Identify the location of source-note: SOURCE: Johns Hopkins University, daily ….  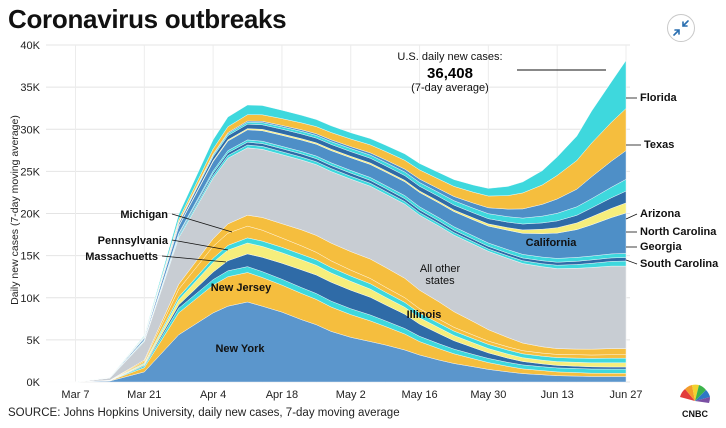
(204, 413).